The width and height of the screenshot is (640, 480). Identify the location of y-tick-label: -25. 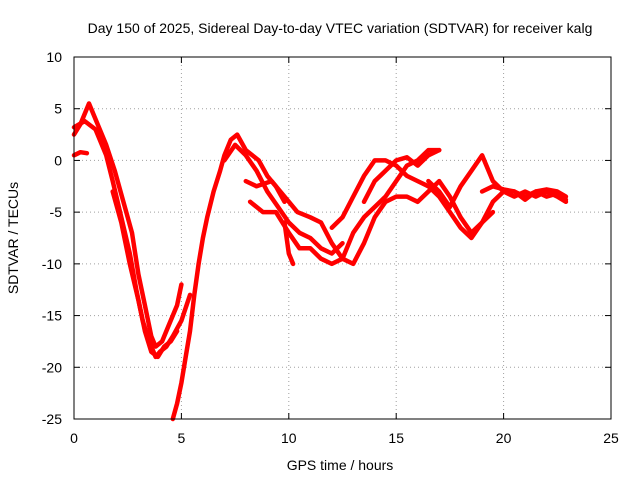
(52, 419).